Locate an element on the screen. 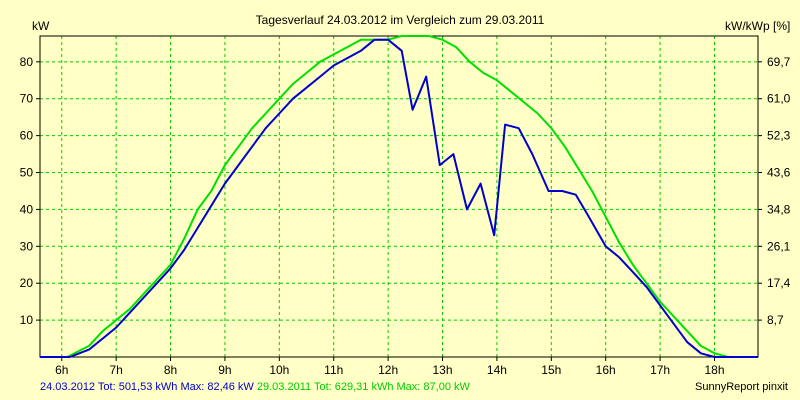 The image size is (800, 400). footer-credit: SunnyReport pinxit is located at coordinates (741, 387).